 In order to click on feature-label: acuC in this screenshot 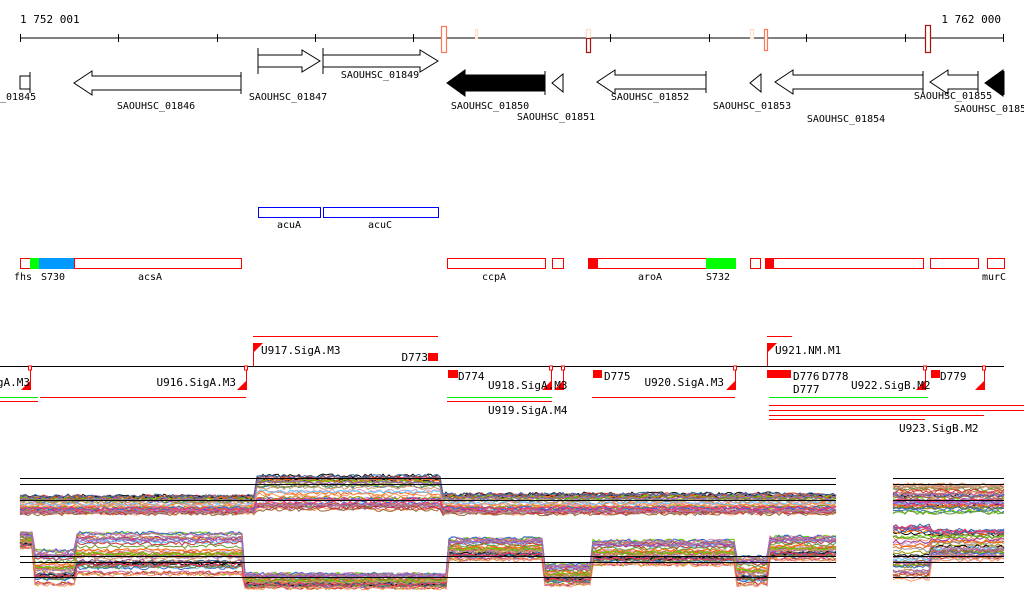, I will do `click(380, 225)`.